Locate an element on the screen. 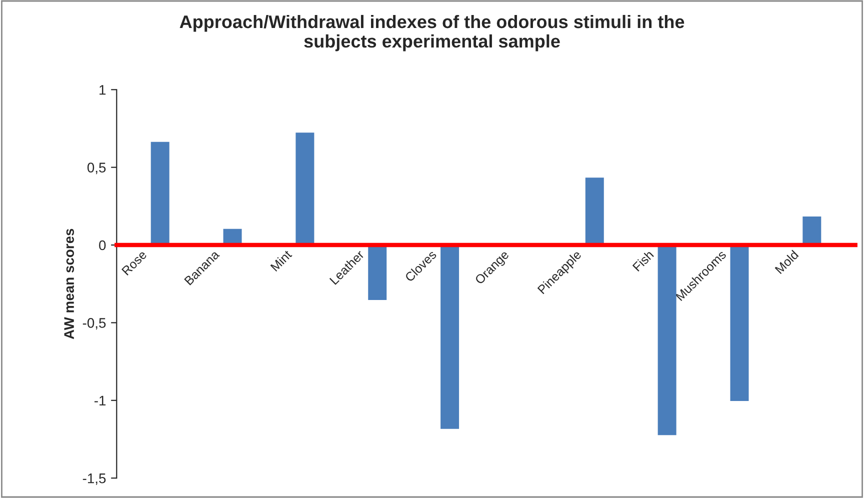 Image resolution: width=864 pixels, height=498 pixels. y-tick-label: -1 is located at coordinates (100, 401).